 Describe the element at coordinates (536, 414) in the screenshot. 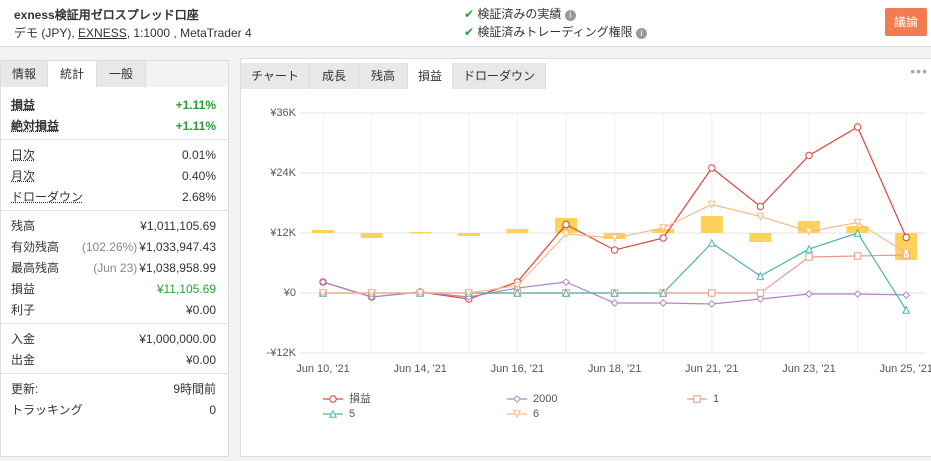

I see `legend-label: 6` at that location.